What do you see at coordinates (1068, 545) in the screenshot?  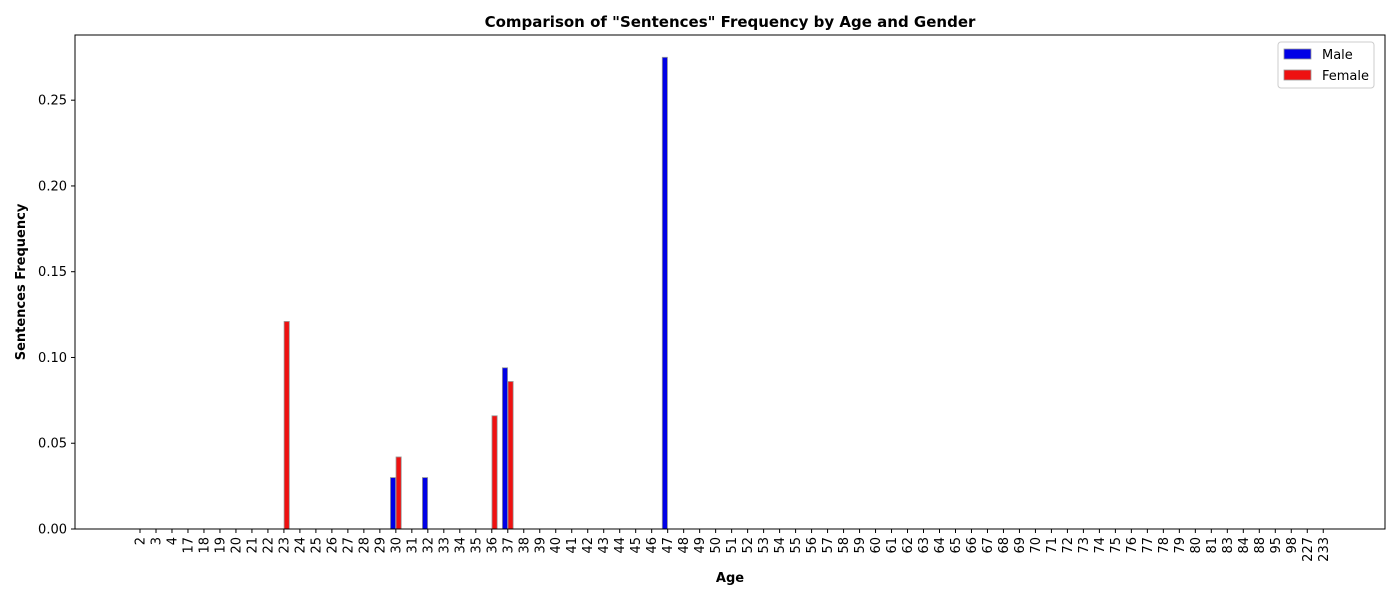 I see `x-tick-label: 72` at bounding box center [1068, 545].